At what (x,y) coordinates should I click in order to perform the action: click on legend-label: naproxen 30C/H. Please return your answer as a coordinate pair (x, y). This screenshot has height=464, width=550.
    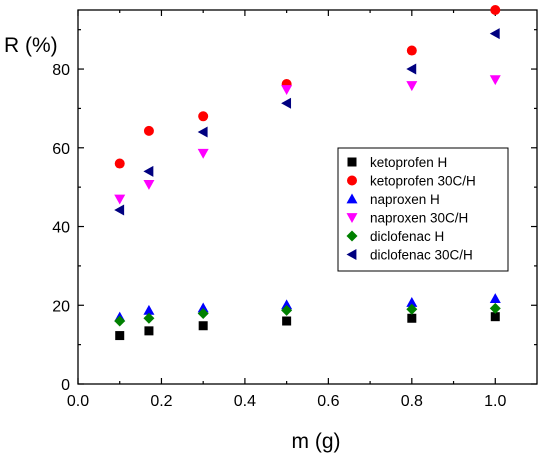
    Looking at the image, I should click on (419, 218).